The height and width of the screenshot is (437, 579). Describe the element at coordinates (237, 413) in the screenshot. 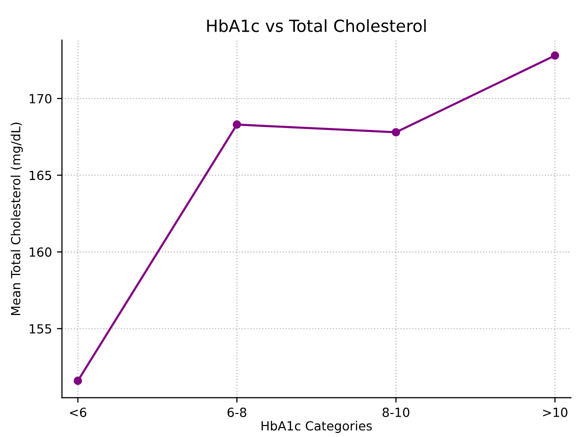

I see `x-tick-label: 6-8` at that location.